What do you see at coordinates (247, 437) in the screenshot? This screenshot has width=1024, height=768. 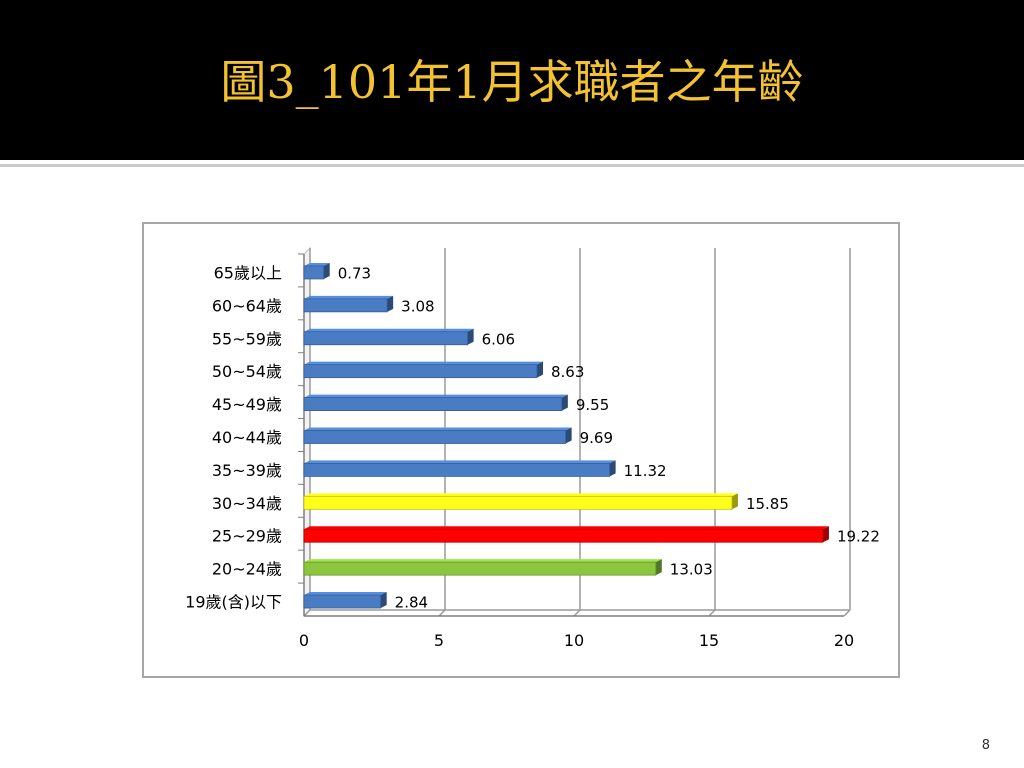 I see `category-label: 40~44歲` at bounding box center [247, 437].